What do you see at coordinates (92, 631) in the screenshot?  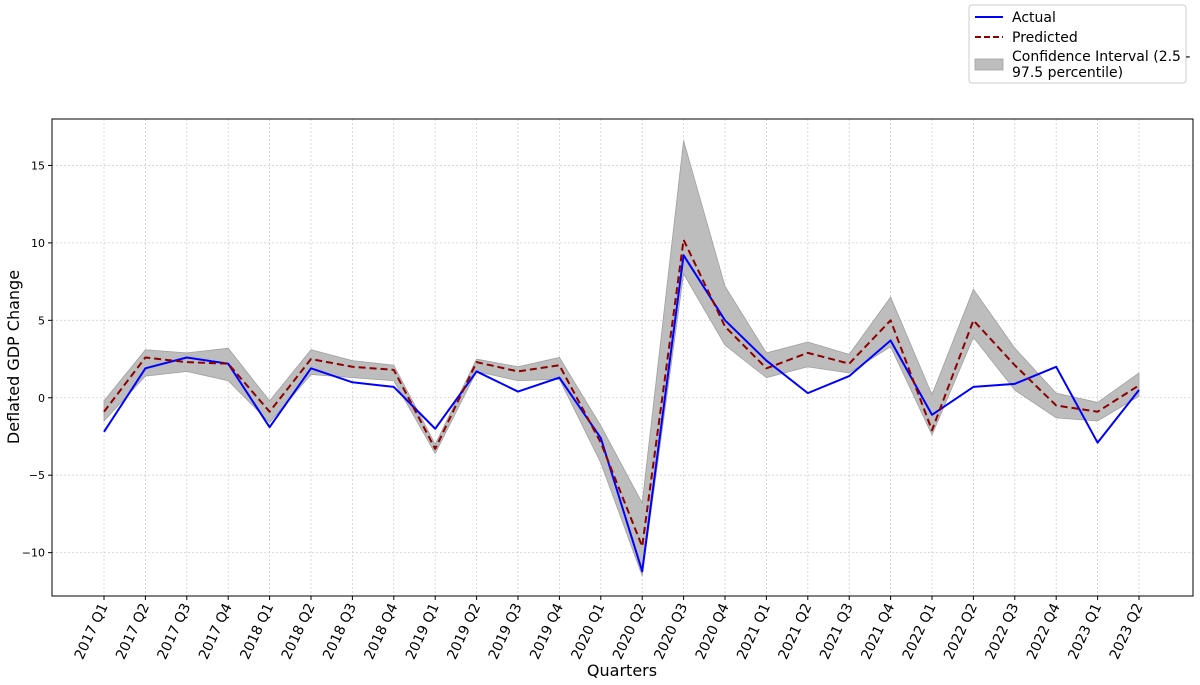 I see `x-tick-label: 2017 Q1` at bounding box center [92, 631].